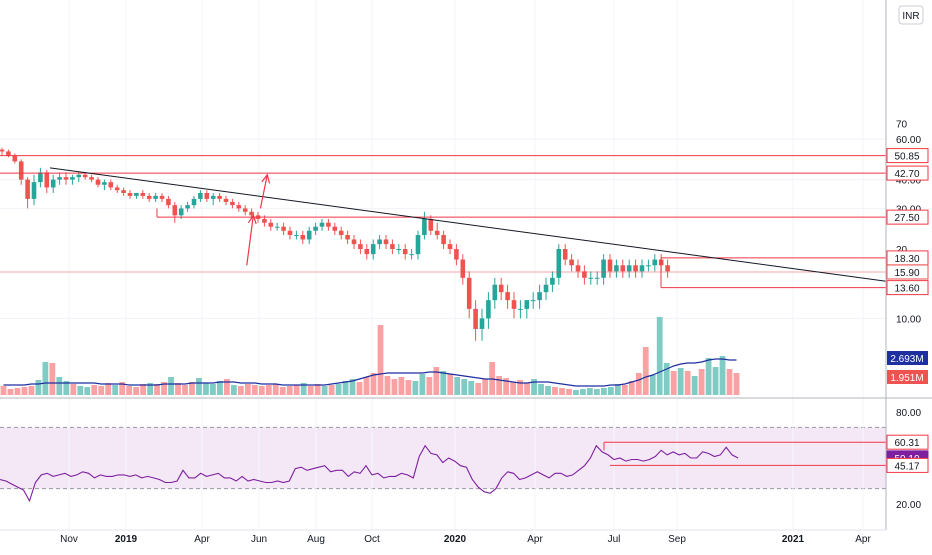 This screenshot has height=555, width=932. What do you see at coordinates (126, 539) in the screenshot?
I see `time-tick-label: 2019` at bounding box center [126, 539].